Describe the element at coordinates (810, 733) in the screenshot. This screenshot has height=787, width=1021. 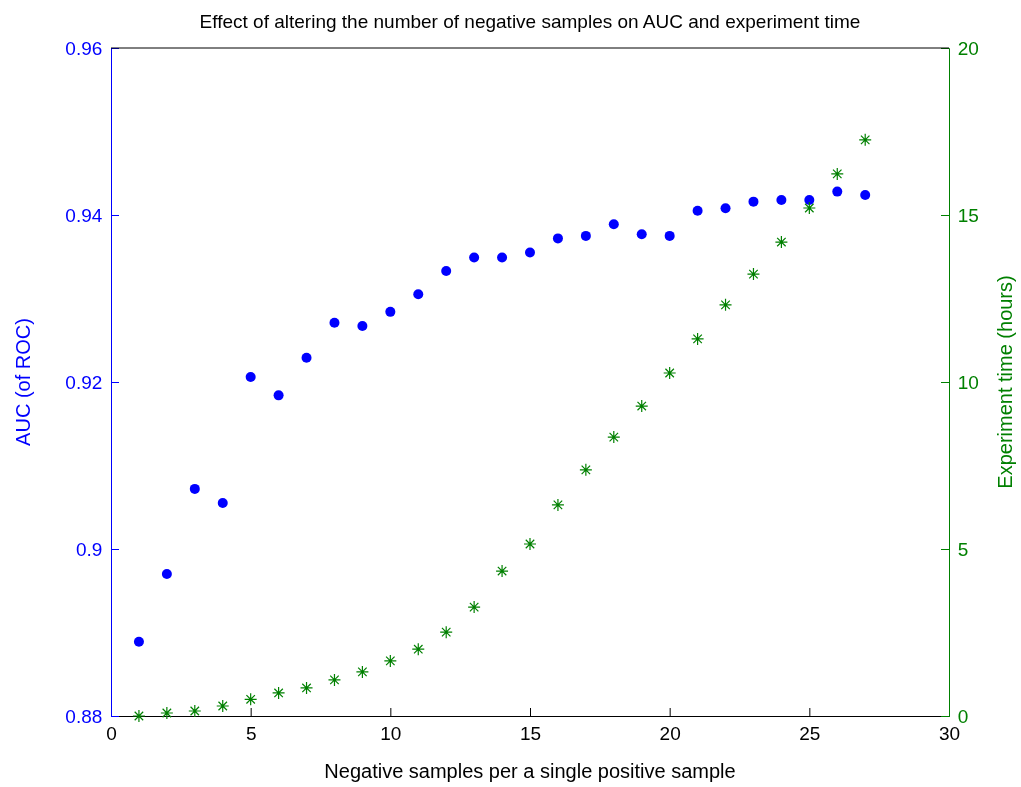
I see `x-tick-label: 25` at that location.